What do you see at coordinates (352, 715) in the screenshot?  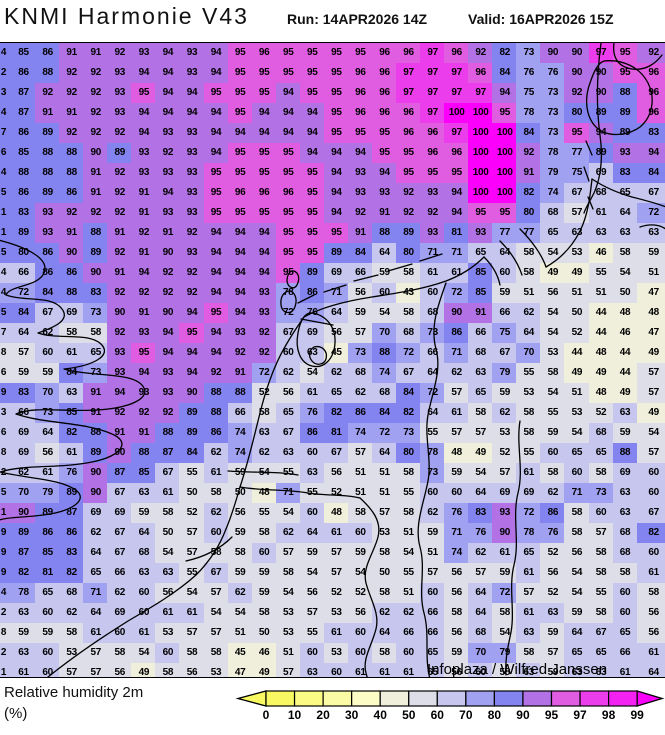 I see `legend-tick-label: 30` at bounding box center [352, 715].